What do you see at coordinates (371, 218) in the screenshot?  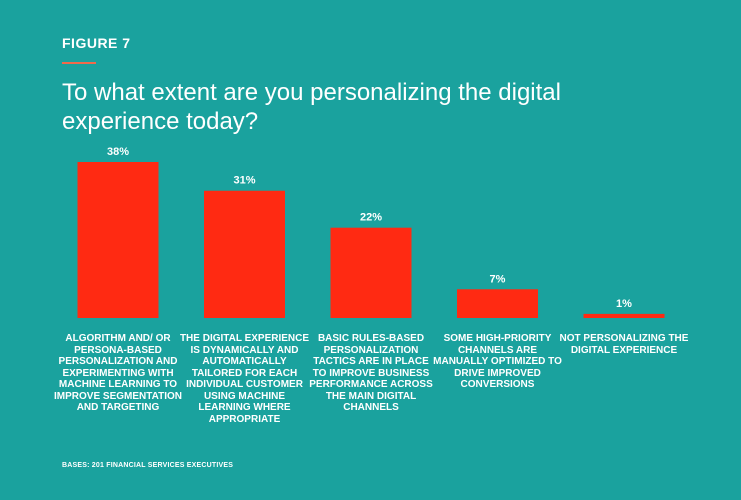 I see `bar-value-label-3: 22%` at bounding box center [371, 218].